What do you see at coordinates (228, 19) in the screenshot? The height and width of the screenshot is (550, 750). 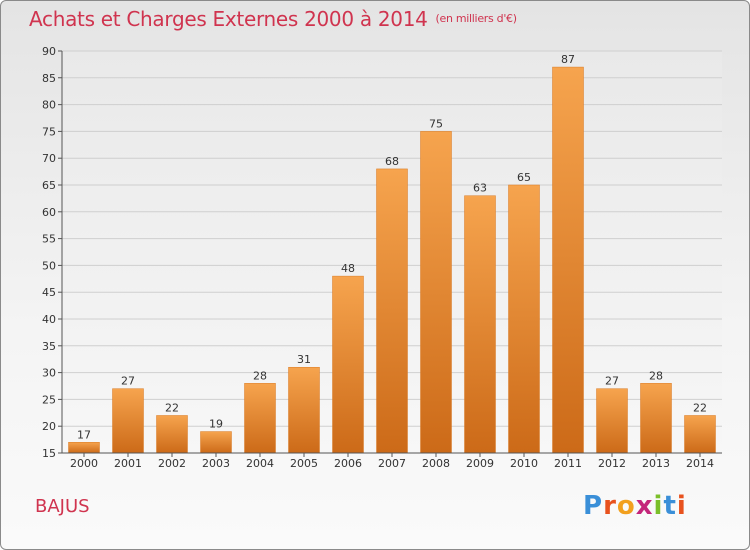 I see `chart-title-text: Achats et Charges Externes 2000 à 2014` at bounding box center [228, 19].